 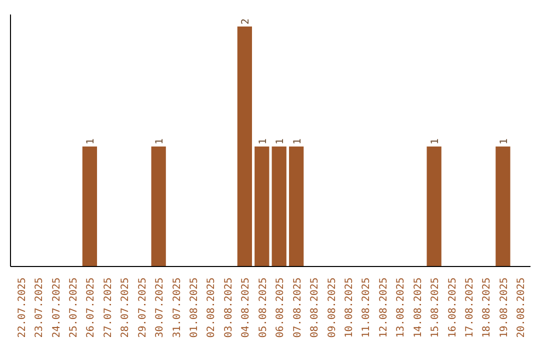 I want to click on x-tick-label: 16.08.2025, so click(x=452, y=307).